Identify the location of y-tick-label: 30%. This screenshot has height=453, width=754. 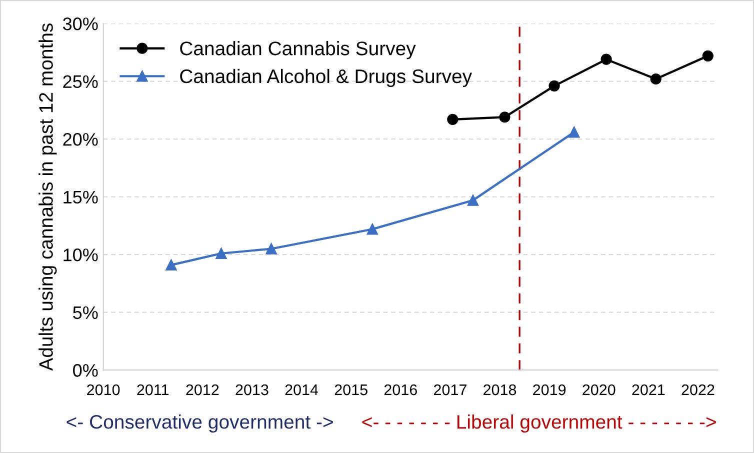
(80, 23).